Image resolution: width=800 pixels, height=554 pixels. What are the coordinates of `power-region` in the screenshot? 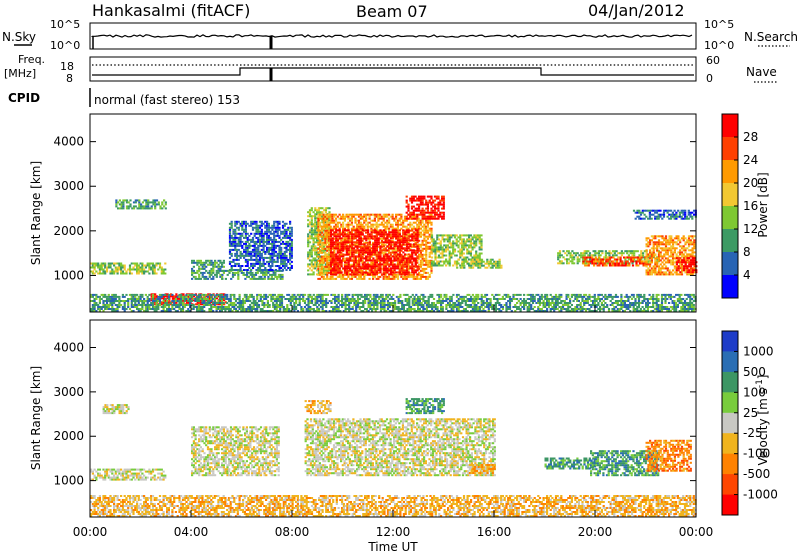 It's located at (479, 263).